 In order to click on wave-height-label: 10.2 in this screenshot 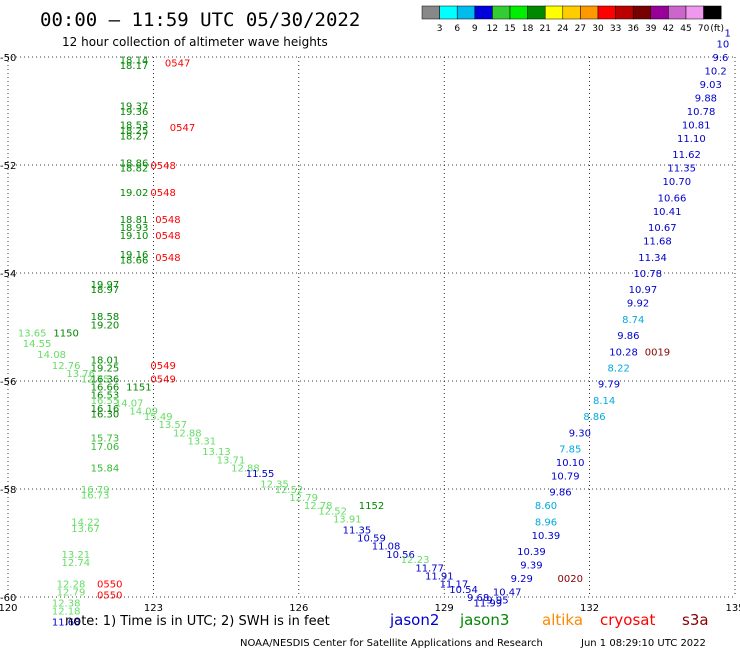, I will do `click(715, 72)`.